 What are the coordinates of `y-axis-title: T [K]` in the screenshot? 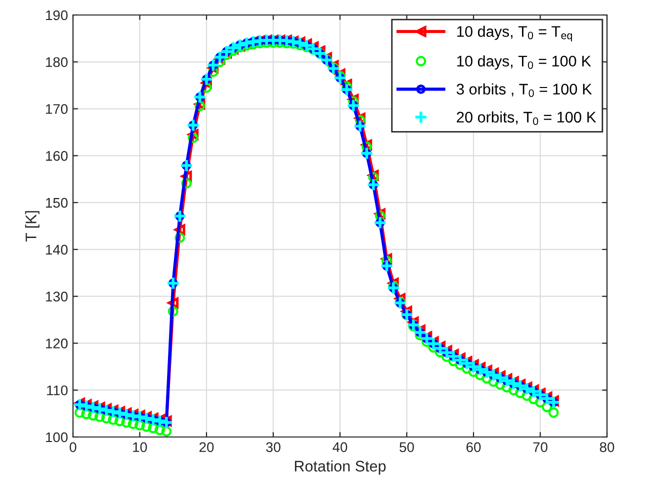 It's located at (32, 226).